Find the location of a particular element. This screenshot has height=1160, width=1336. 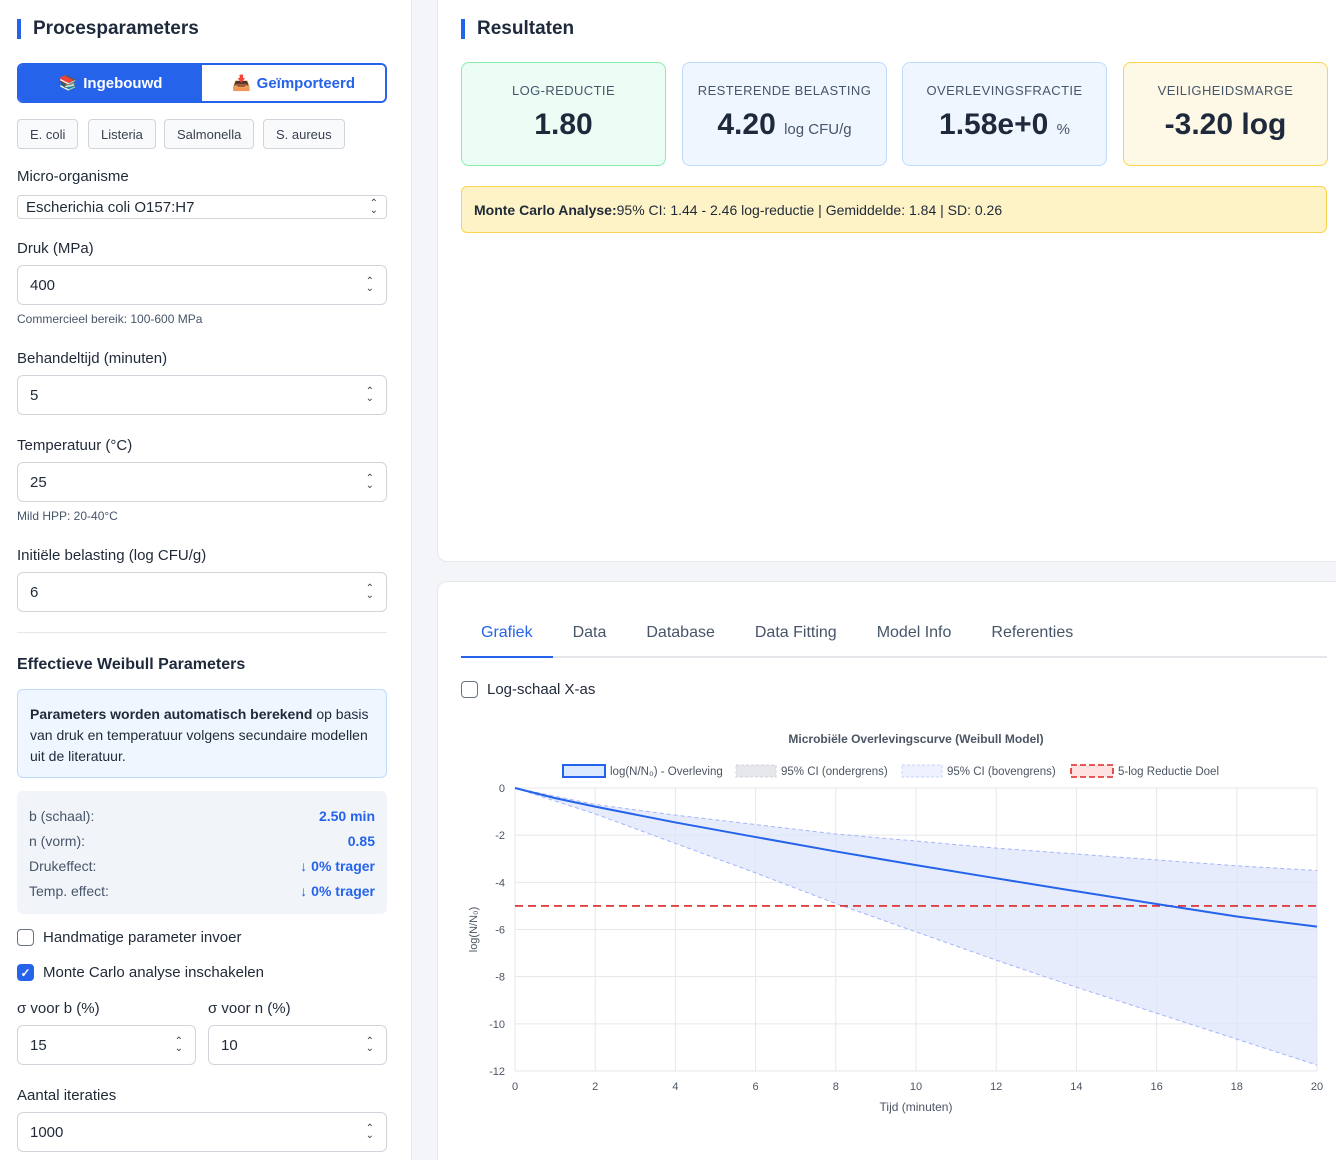

remaining-load-card: RESTERENDE BELASTING 4.20 log CFU/g is located at coordinates (784, 114).